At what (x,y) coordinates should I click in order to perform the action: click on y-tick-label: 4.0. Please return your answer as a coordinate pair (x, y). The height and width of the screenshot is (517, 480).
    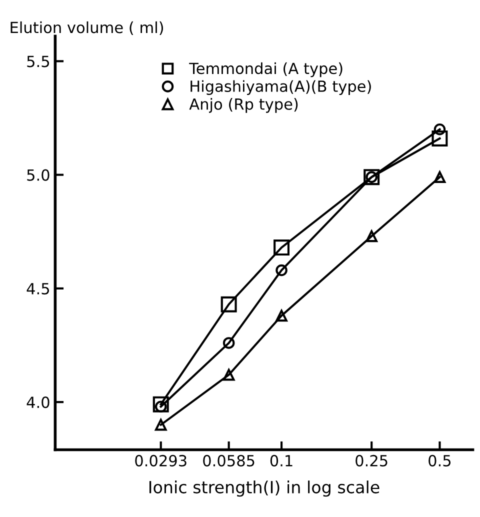
    Looking at the image, I should click on (38, 402).